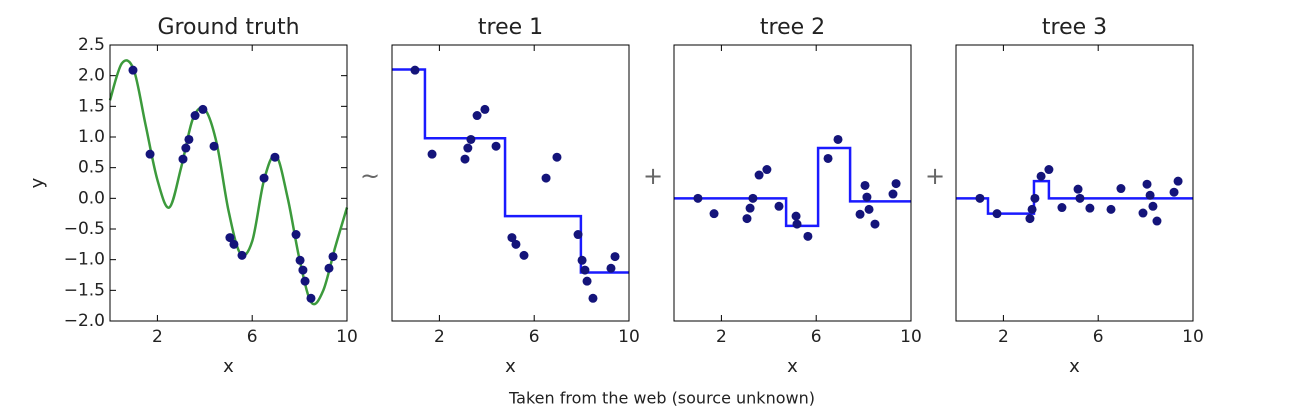 This screenshot has height=420, width=1305. Describe the element at coordinates (91, 137) in the screenshot. I see `y-tick-label: 1.0` at that location.